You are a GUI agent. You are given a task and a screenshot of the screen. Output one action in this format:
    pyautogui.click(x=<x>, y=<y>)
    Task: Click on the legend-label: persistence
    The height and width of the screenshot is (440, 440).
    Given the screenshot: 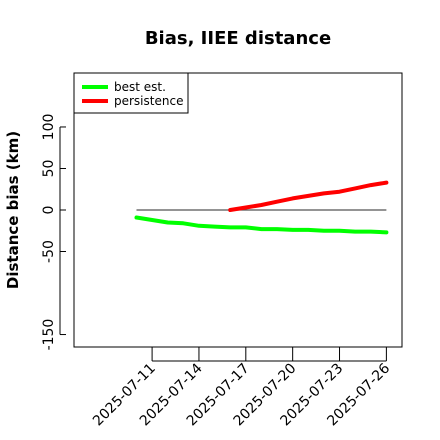 What is the action you would take?
    pyautogui.click(x=148, y=101)
    